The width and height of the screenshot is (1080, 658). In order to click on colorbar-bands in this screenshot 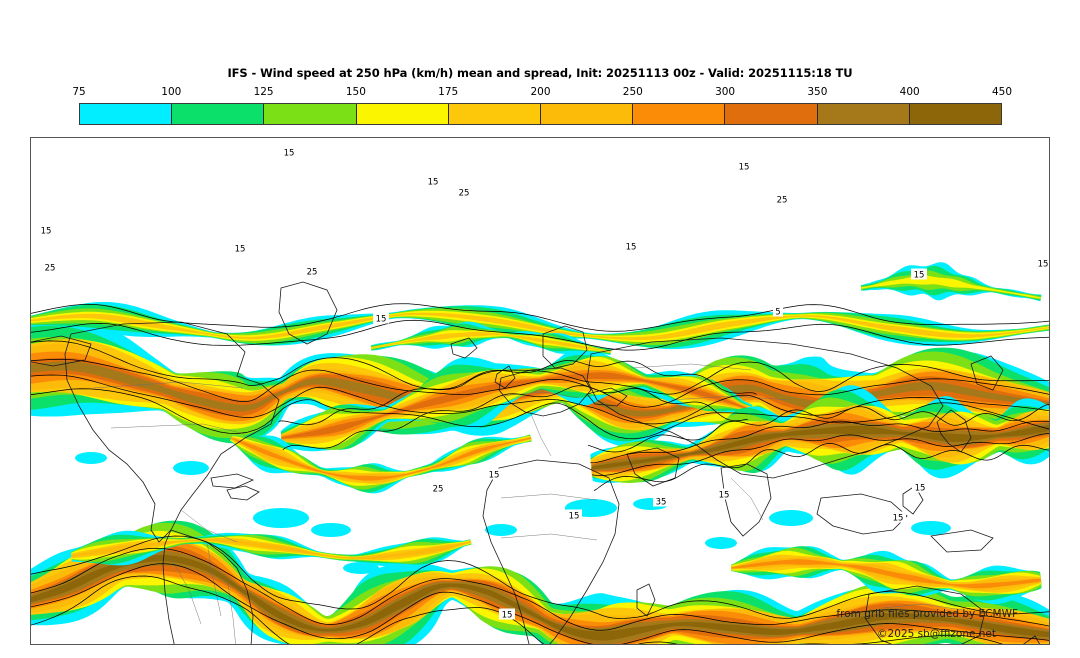, I will do `click(540, 114)`.